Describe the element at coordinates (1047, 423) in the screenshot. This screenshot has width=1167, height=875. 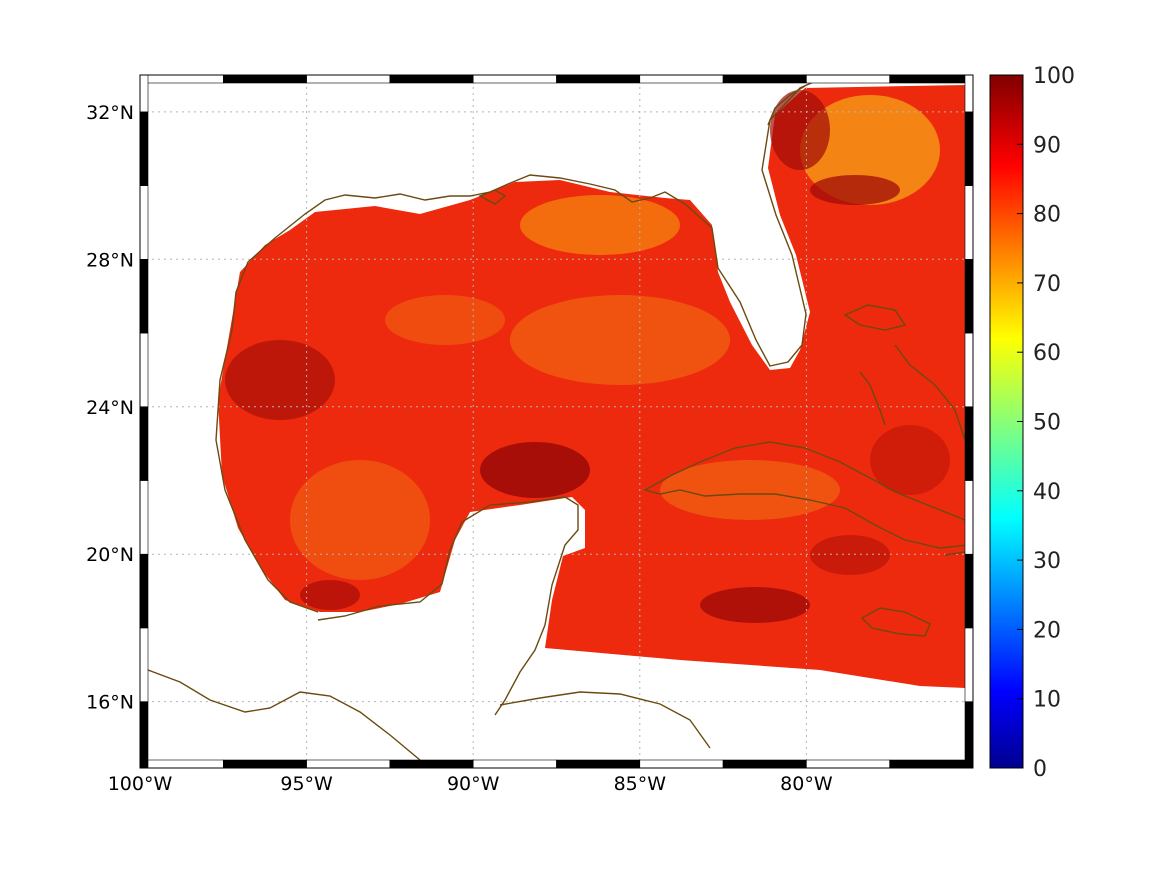
I see `colorbar-tick-label: 50` at that location.